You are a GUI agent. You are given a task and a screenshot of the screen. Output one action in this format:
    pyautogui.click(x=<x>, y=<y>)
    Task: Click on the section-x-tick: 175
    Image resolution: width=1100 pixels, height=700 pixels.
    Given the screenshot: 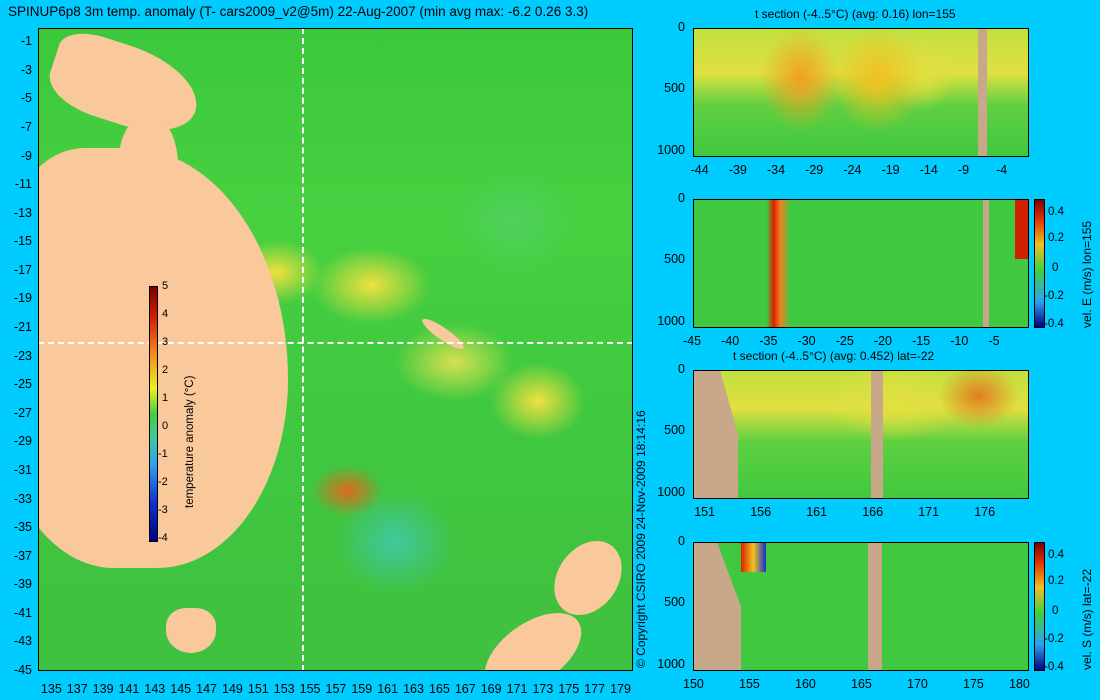 What is the action you would take?
    pyautogui.click(x=973, y=684)
    